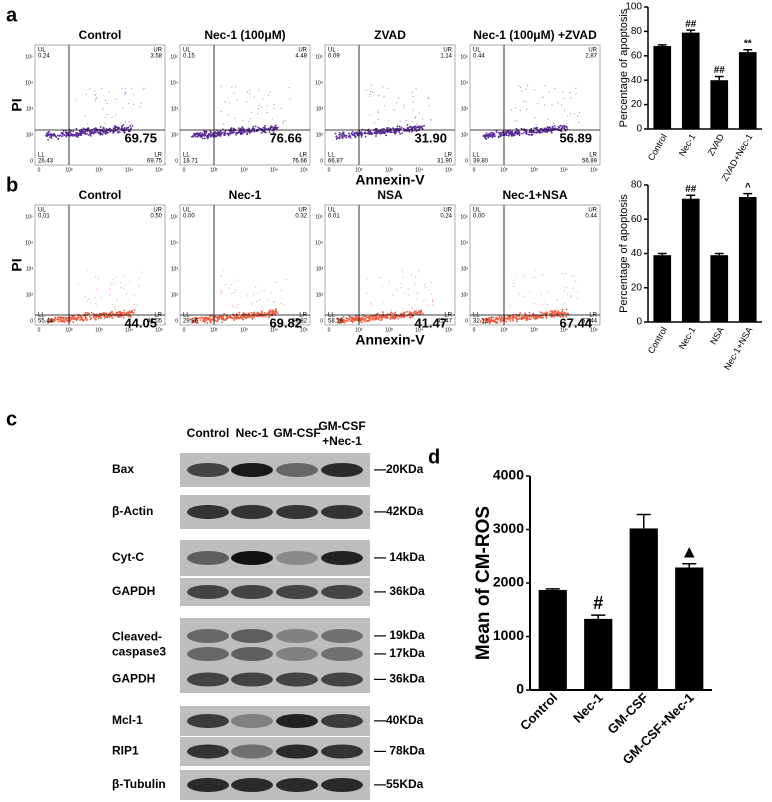 The image size is (772, 802). What do you see at coordinates (399, 784) in the screenshot?
I see `size-marker: —55KDa` at bounding box center [399, 784].